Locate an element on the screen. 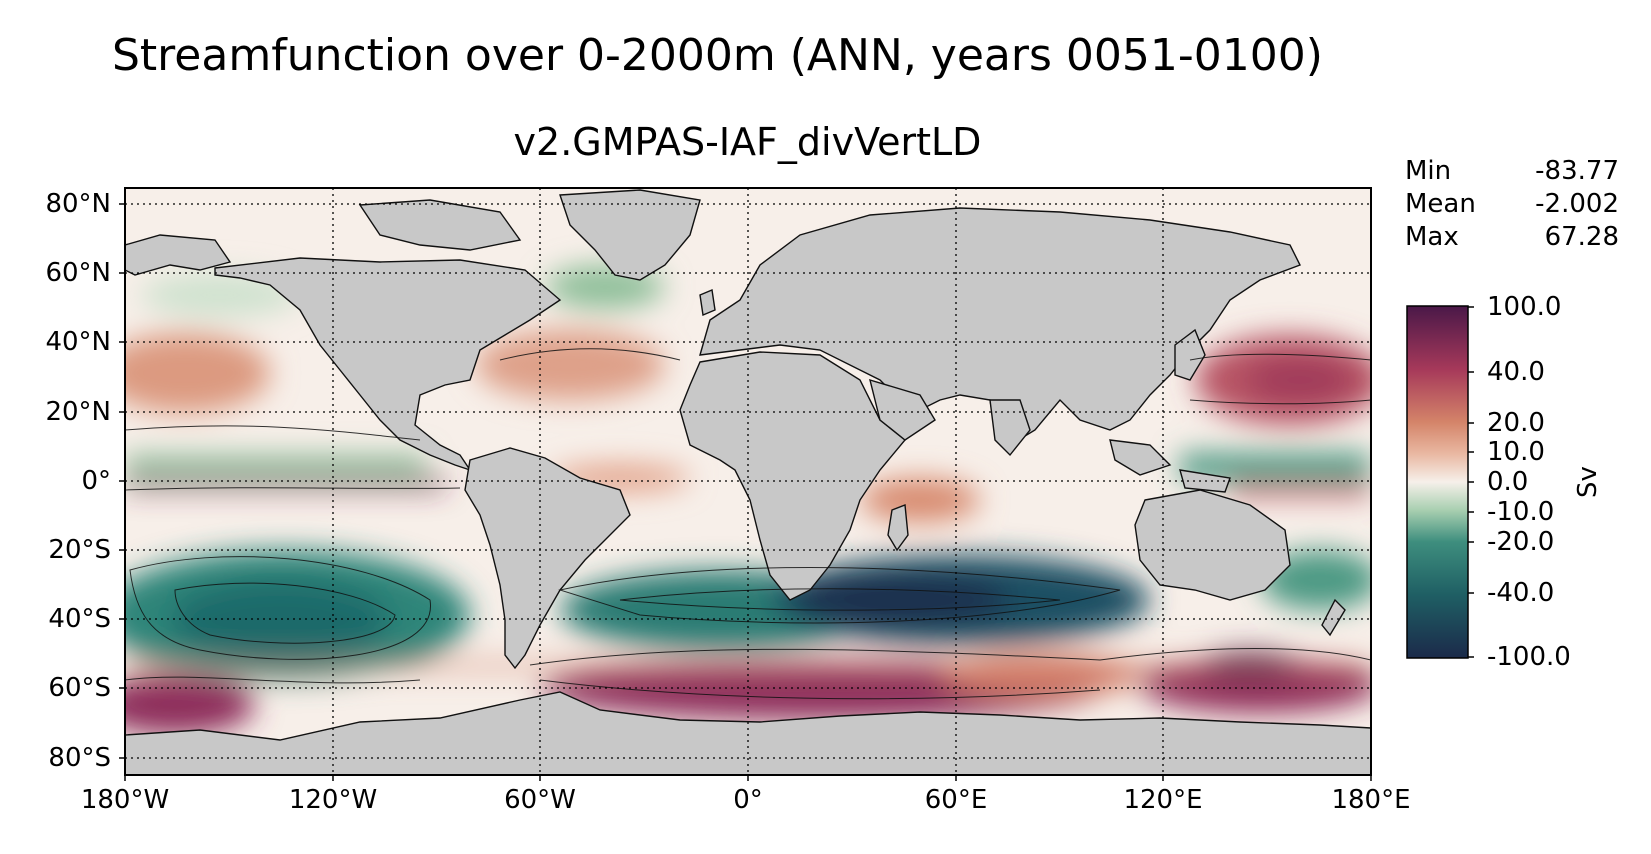 The image size is (1651, 854). lat-label-60s: 60°S is located at coordinates (79, 688).